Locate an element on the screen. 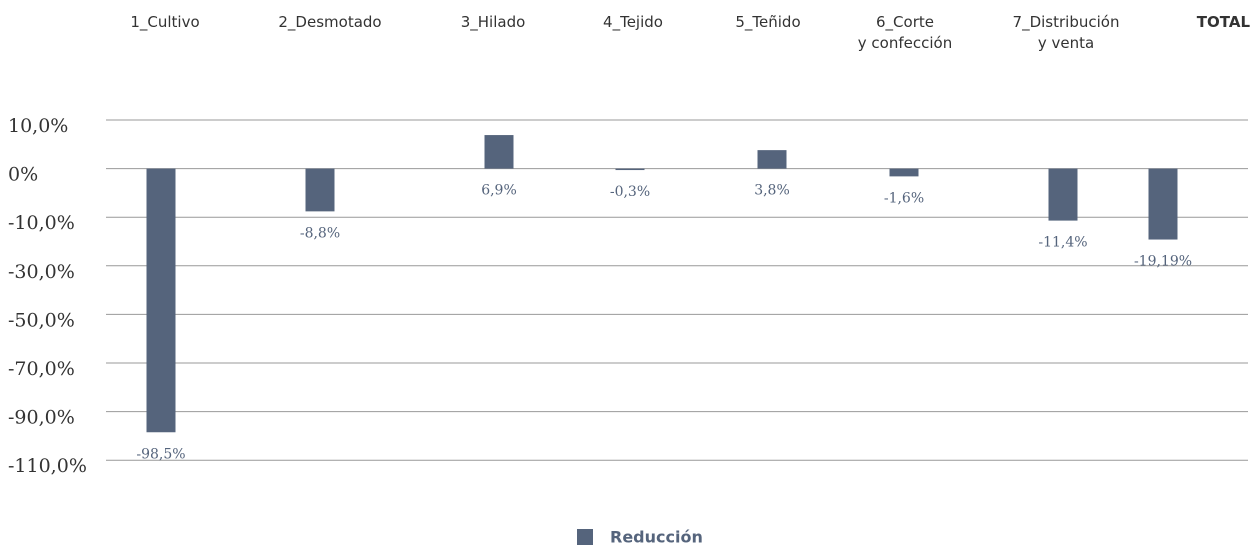 This screenshot has width=1250, height=548. value-label: 3,8% is located at coordinates (772, 191).